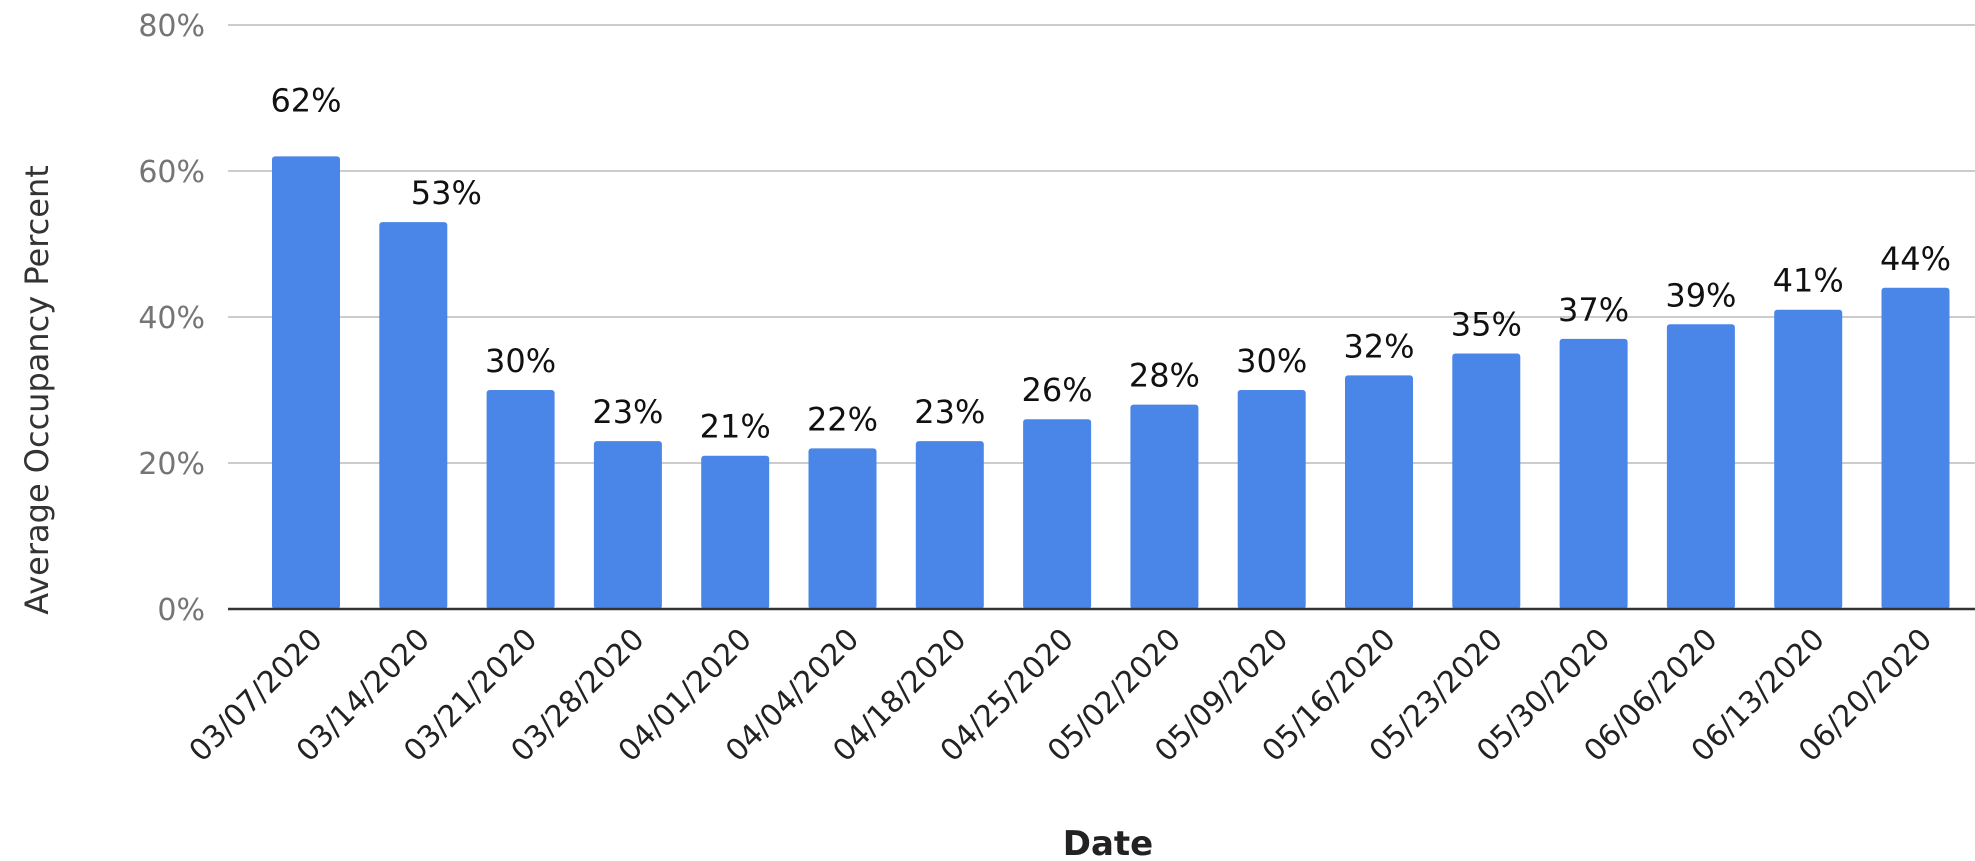  What do you see at coordinates (171, 26) in the screenshot?
I see `y-tick-label: 80%` at bounding box center [171, 26].